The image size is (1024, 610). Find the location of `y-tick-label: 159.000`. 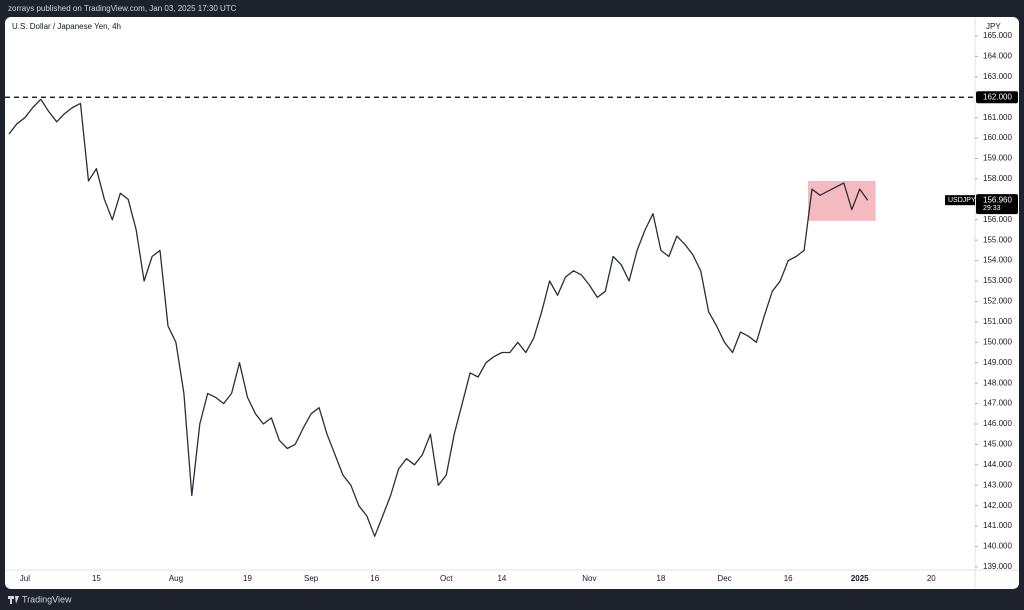

y-tick-label: 159.000 is located at coordinates (997, 158).